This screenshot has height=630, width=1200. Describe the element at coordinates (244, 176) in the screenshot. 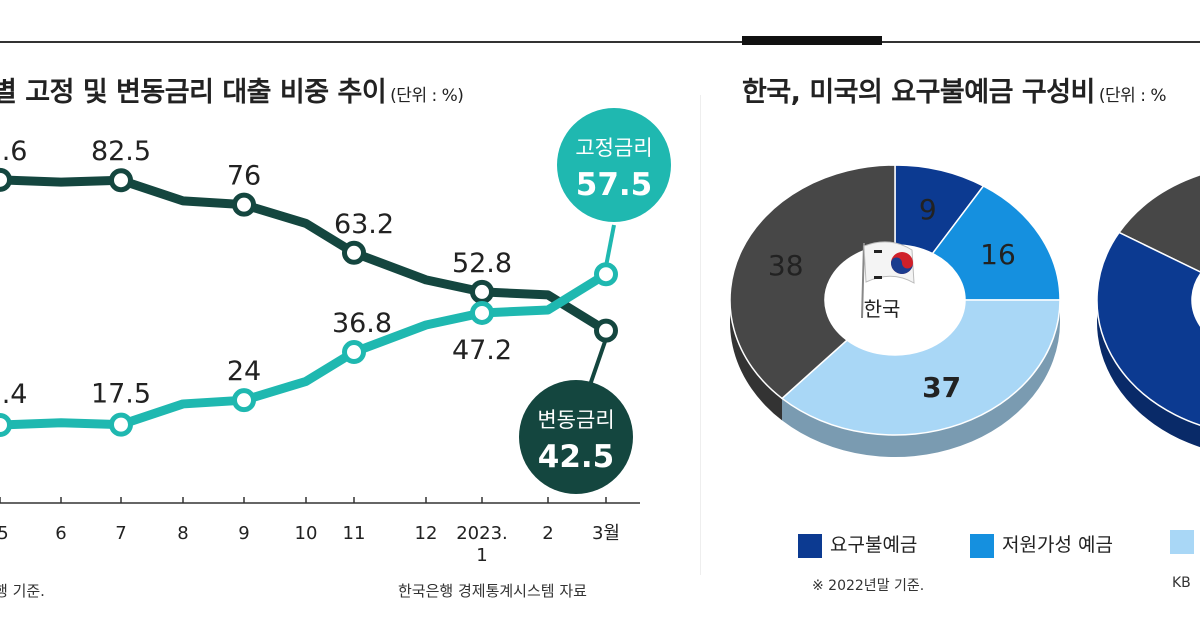

I see `series-0-label-4: 76` at that location.